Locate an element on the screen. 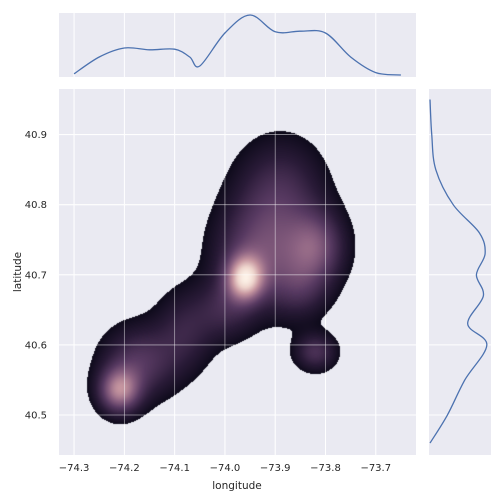  top-marginal-grid is located at coordinates (225, 45).